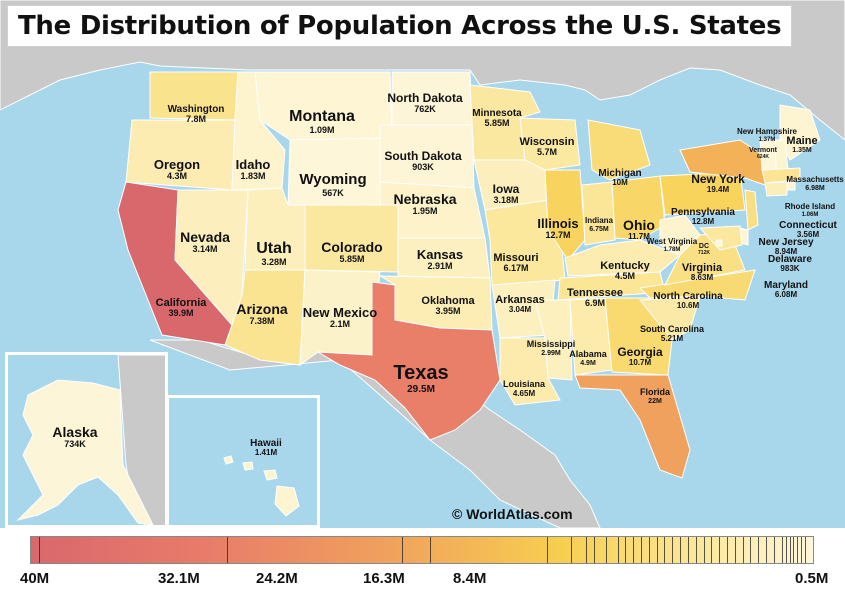  I want to click on state-connecticut, so click(776, 189).